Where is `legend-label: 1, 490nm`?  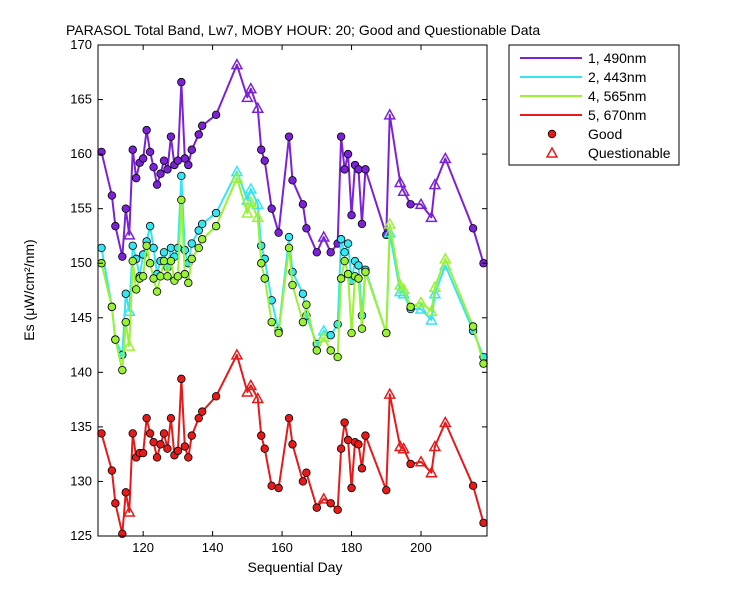 legend-label: 1, 490nm is located at coordinates (617, 58).